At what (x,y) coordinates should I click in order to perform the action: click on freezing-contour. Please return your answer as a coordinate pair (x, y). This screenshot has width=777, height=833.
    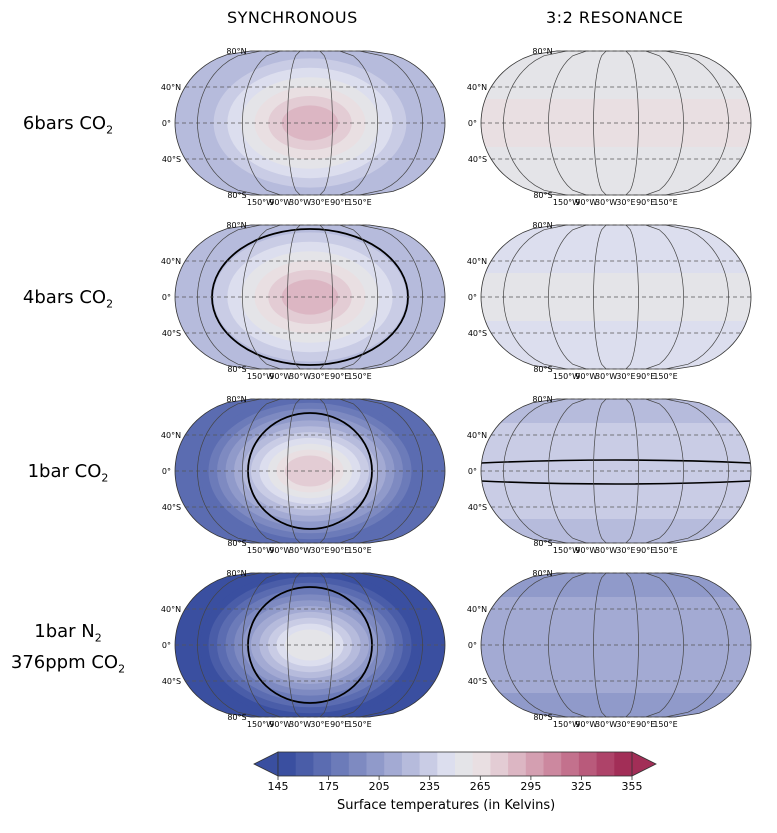
    Looking at the image, I should click on (616, 461).